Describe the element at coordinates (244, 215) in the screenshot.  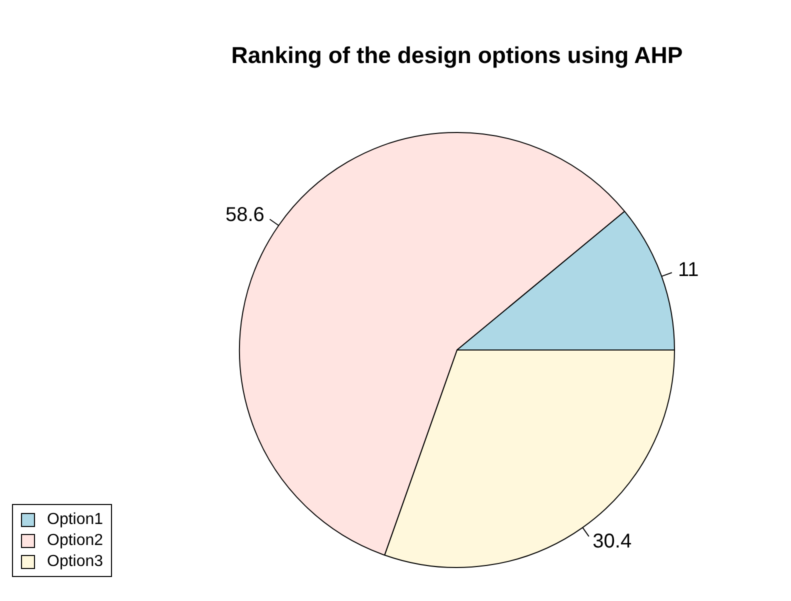
I see `data-label: 58.6` at that location.